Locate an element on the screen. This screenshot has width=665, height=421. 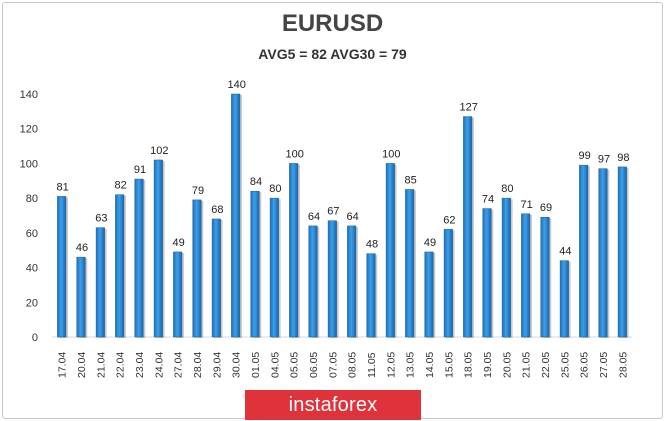
instaforex-watermark: instaforex is located at coordinates (333, 405).